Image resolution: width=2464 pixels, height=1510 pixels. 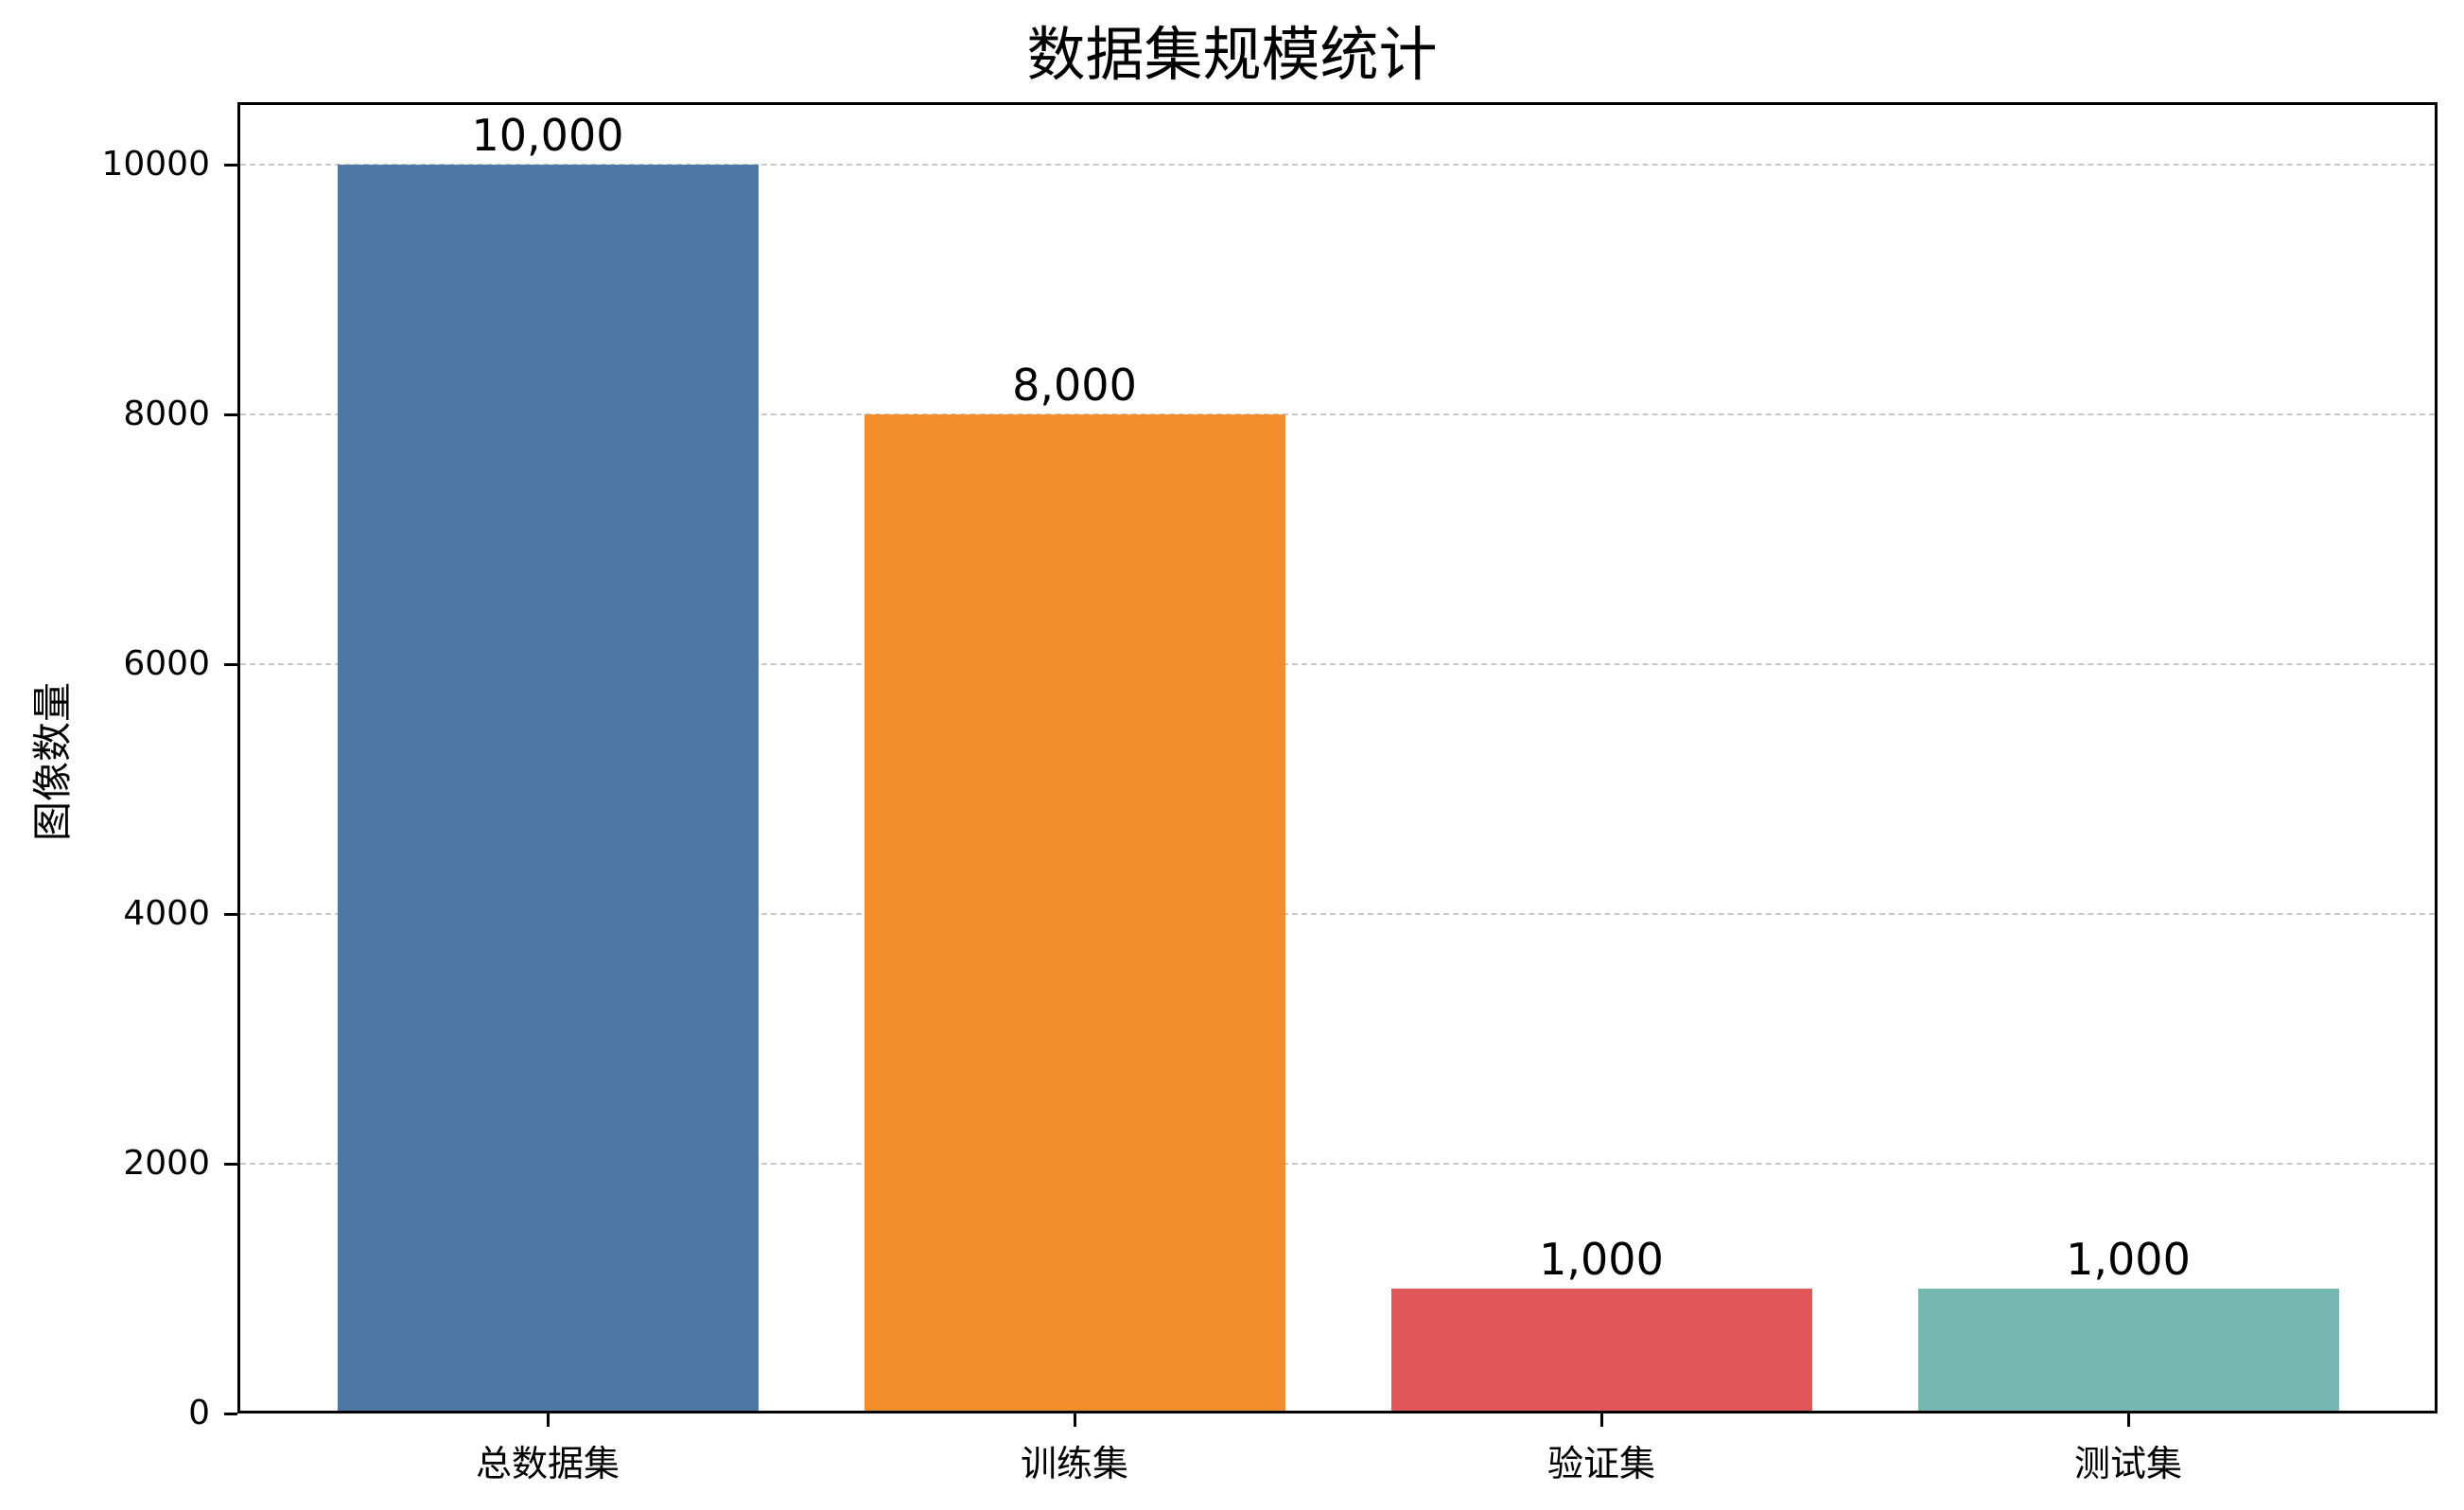 I want to click on y-tick-label: 4000, so click(x=166, y=913).